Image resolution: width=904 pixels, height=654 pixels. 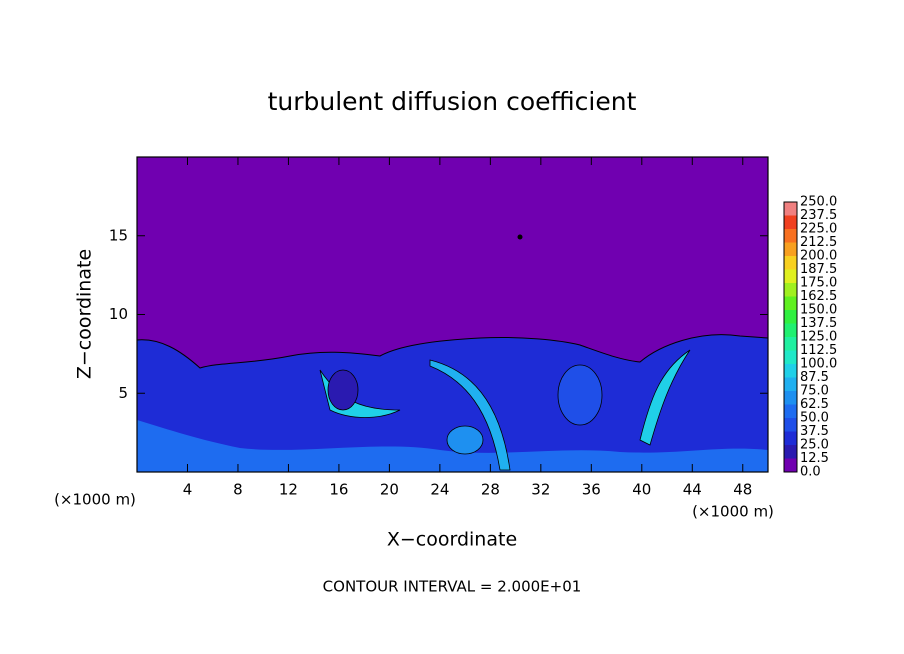 What do you see at coordinates (818, 215) in the screenshot?
I see `colorbar-label: 237.5` at bounding box center [818, 215].